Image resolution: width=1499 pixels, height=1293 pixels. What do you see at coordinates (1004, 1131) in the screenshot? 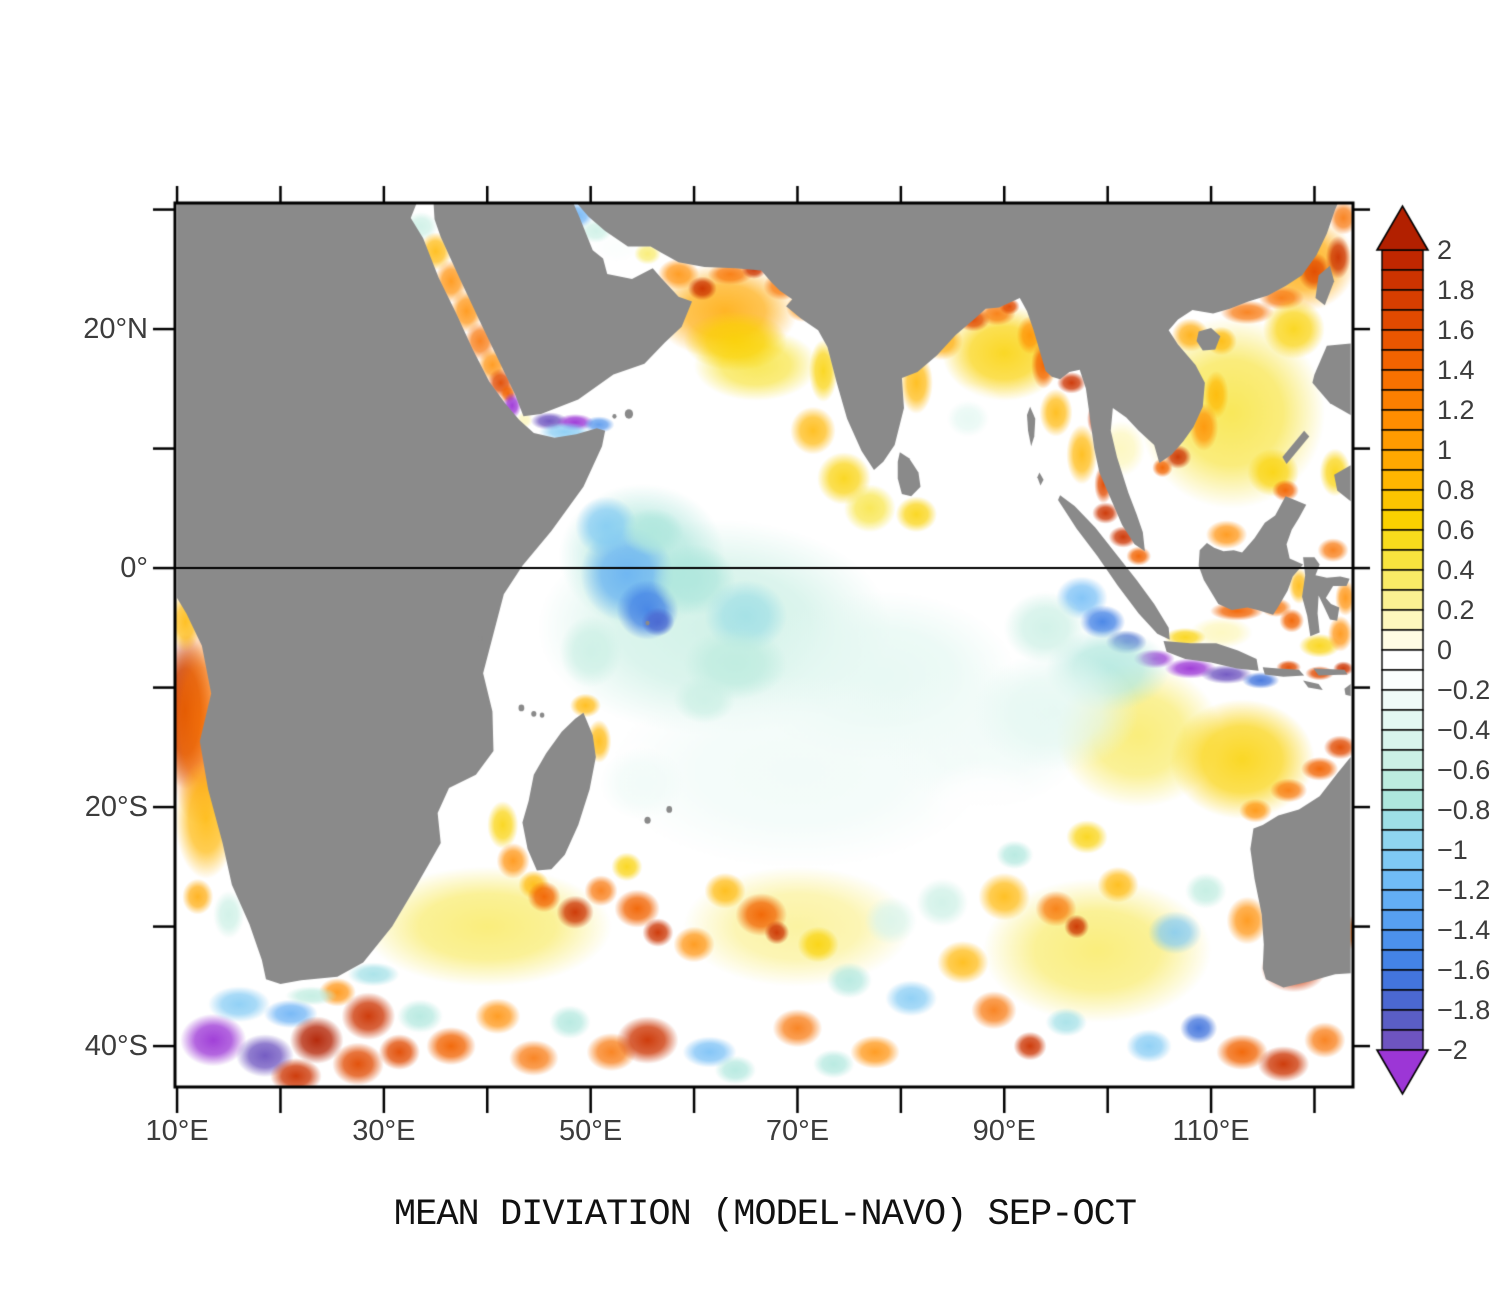
I see `lon-tick-label: 90°E` at bounding box center [1004, 1131].